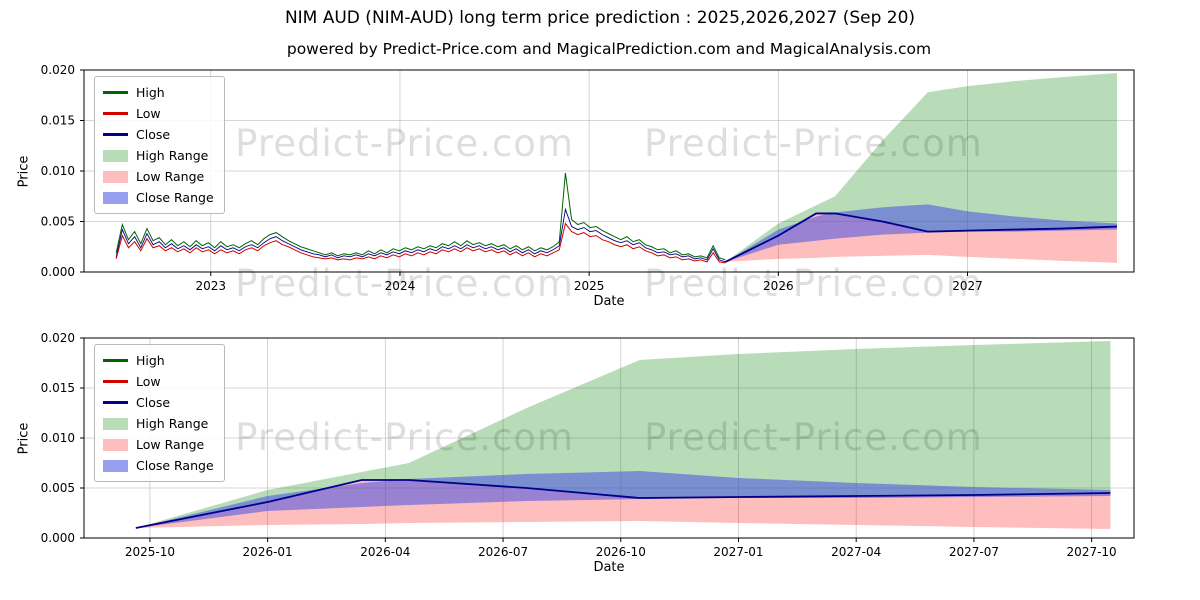  What do you see at coordinates (974, 552) in the screenshot?
I see `svg-text: 2027-07` at bounding box center [974, 552].